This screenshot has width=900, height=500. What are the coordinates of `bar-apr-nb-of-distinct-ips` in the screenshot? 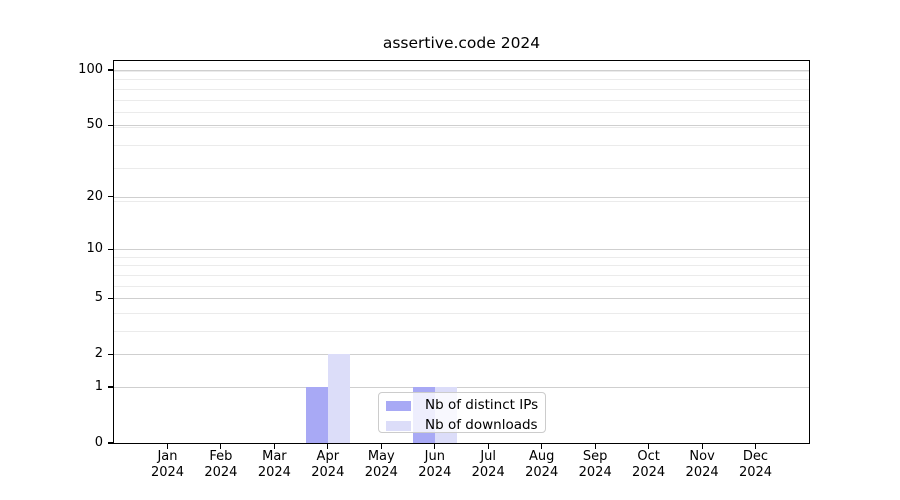 It's located at (316, 415).